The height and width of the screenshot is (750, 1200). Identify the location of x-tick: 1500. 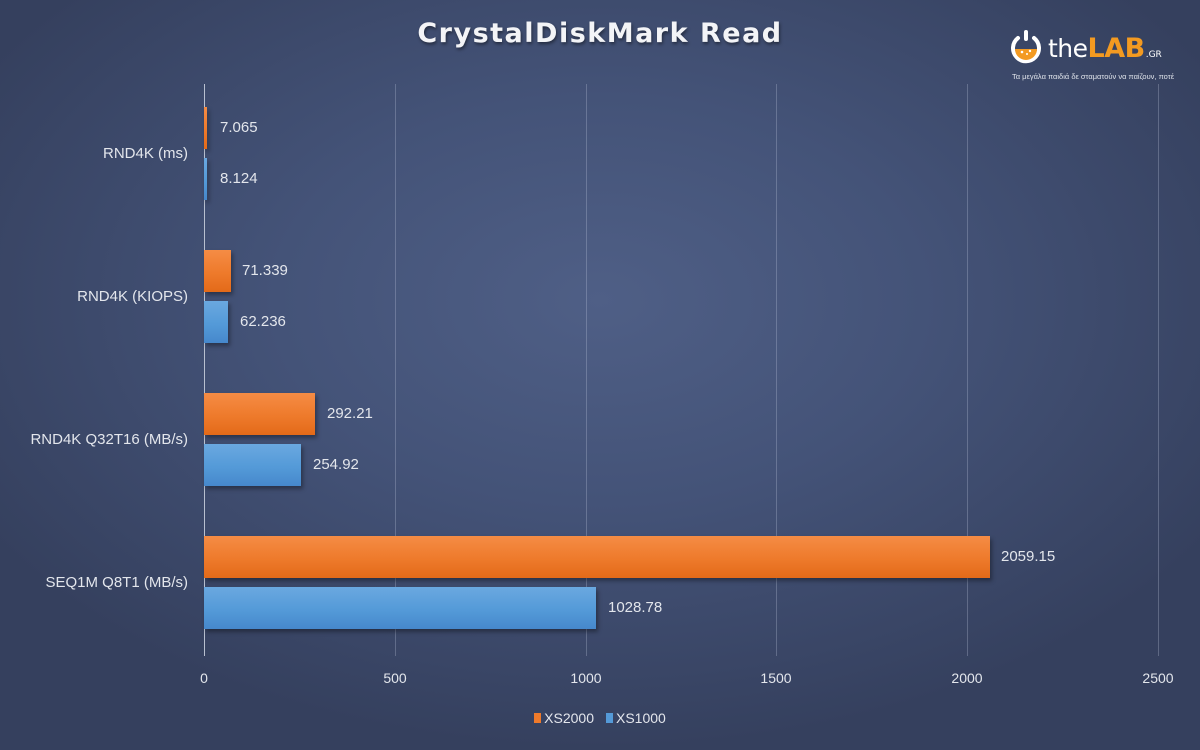
(776, 678).